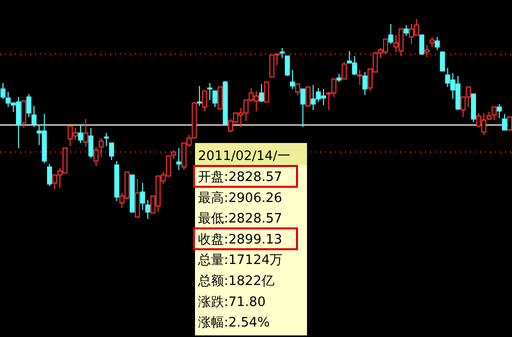 The image size is (512, 337). I want to click on text: 涨跌:71.80, so click(232, 302).